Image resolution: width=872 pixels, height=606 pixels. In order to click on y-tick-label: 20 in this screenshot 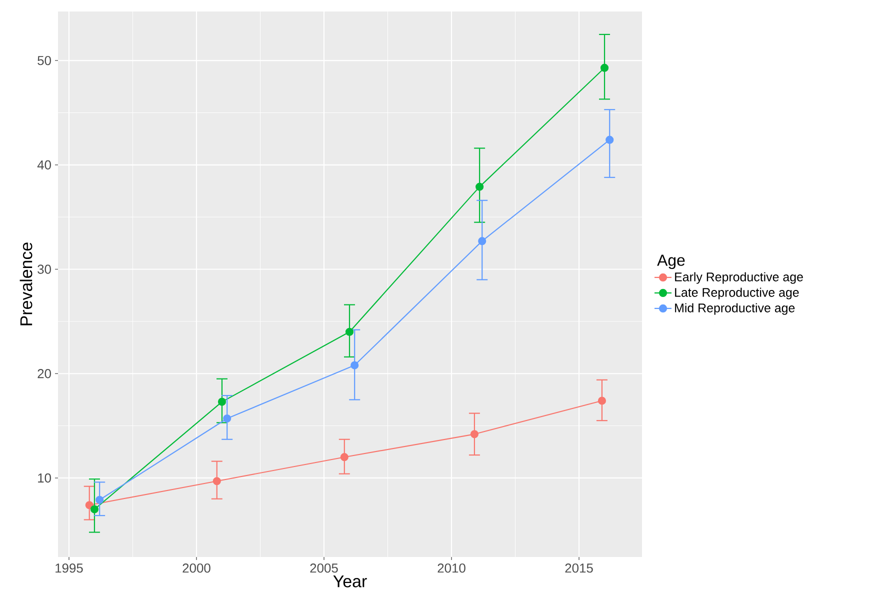, I will do `click(44, 373)`.